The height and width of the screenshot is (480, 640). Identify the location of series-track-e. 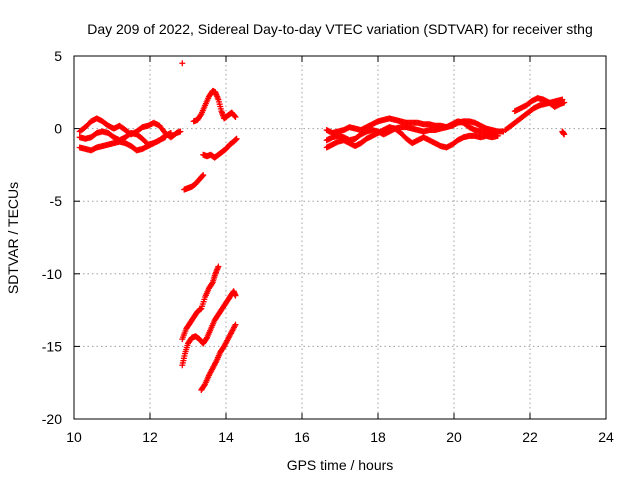
(214, 106).